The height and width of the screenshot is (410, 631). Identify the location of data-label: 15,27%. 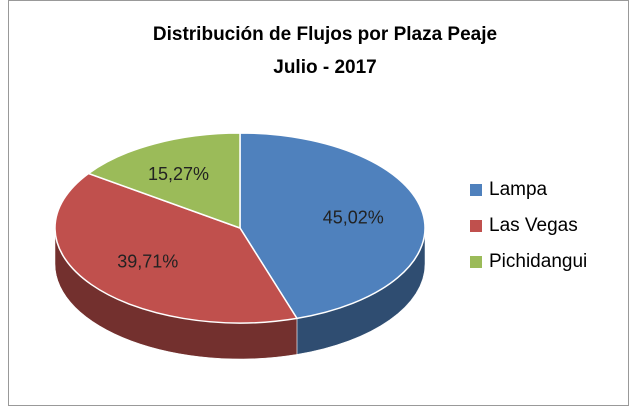
(178, 174).